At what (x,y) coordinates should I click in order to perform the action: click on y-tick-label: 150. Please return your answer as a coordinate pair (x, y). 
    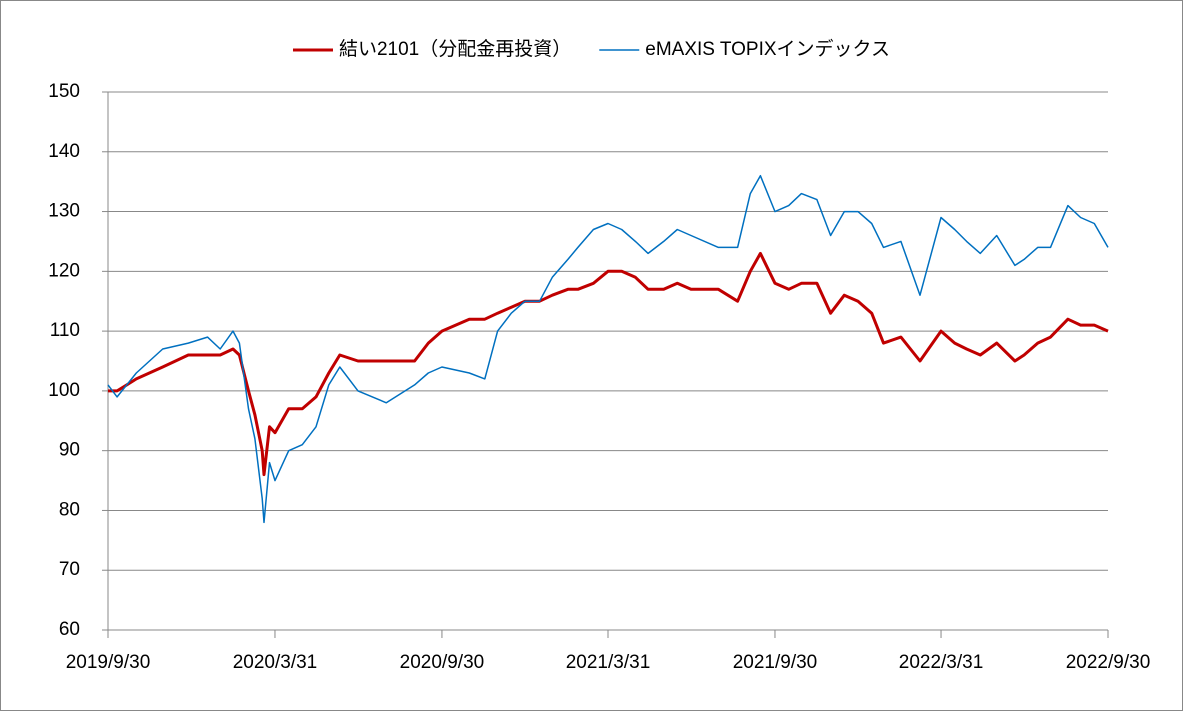
    Looking at the image, I should click on (64, 91).